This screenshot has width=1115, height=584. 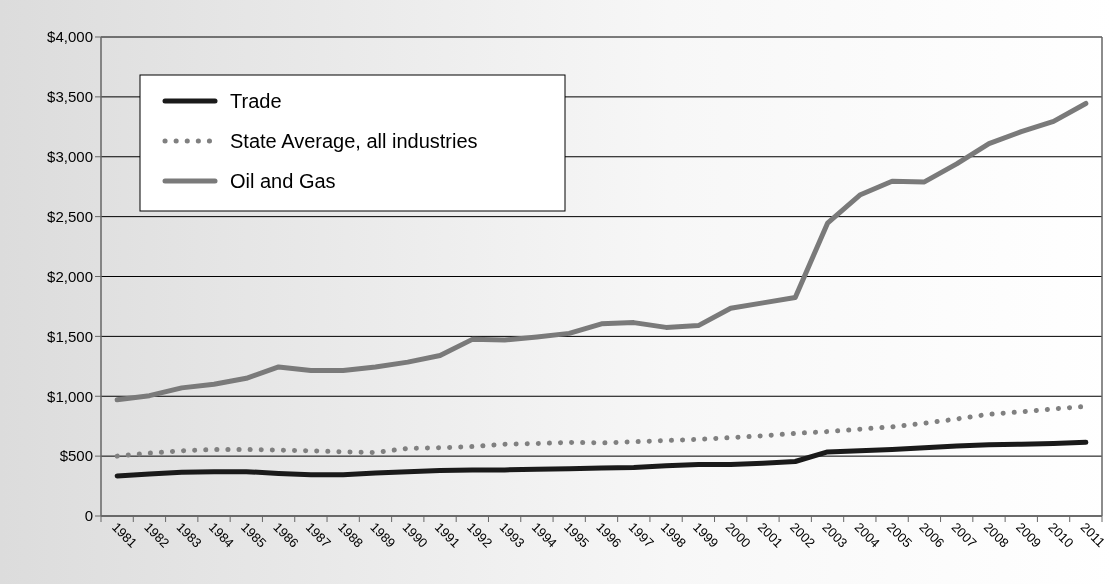 What do you see at coordinates (70, 276) in the screenshot?
I see `y-tick-label: $2,000` at bounding box center [70, 276].